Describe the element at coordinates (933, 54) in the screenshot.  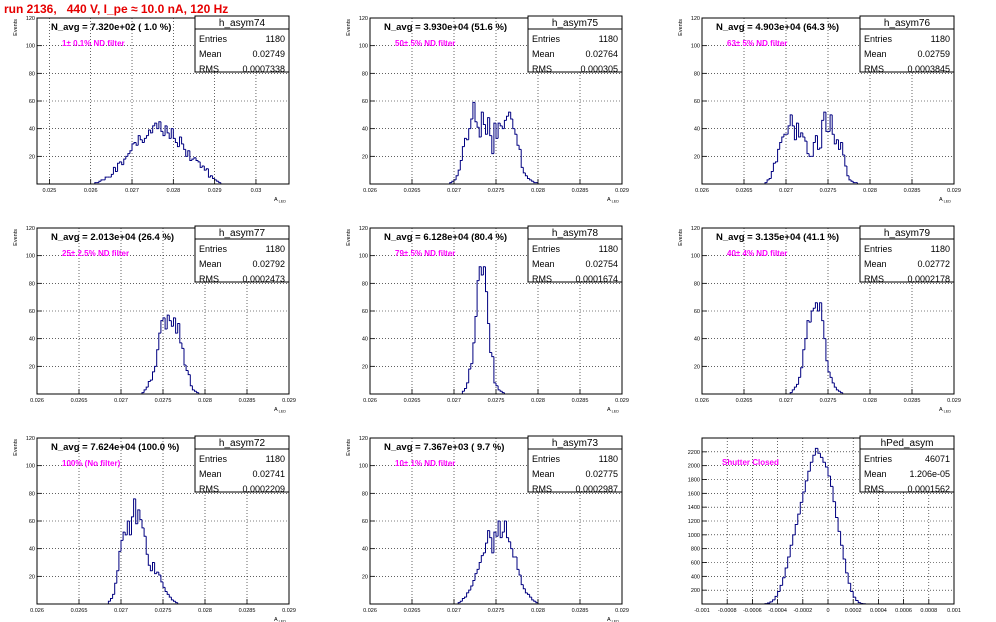
I see `stats-value: 0.02759` at that location.